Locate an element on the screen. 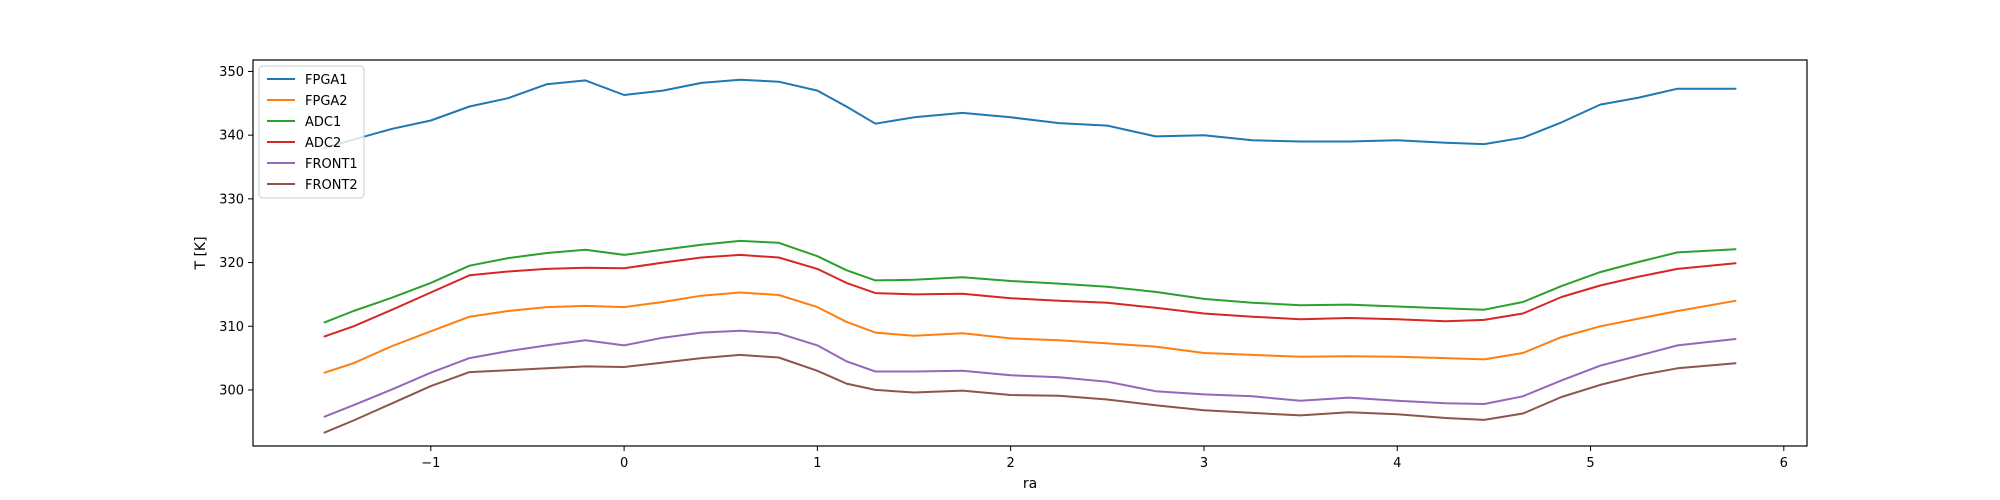 The width and height of the screenshot is (2000, 500). series-line-adc1 is located at coordinates (1030, 281).